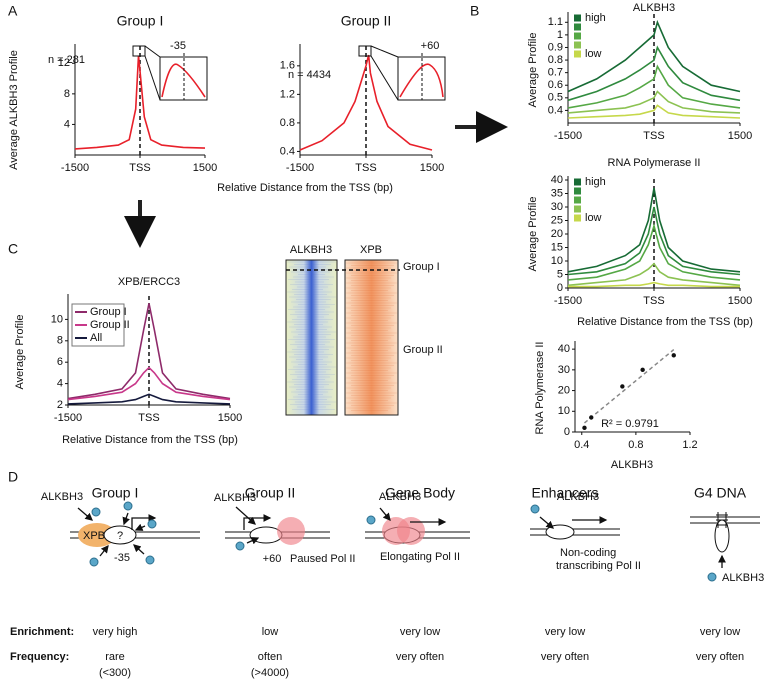 This screenshot has width=777, height=681. Describe the element at coordinates (420, 493) in the screenshot. I see `column-title: Gene Body` at that location.